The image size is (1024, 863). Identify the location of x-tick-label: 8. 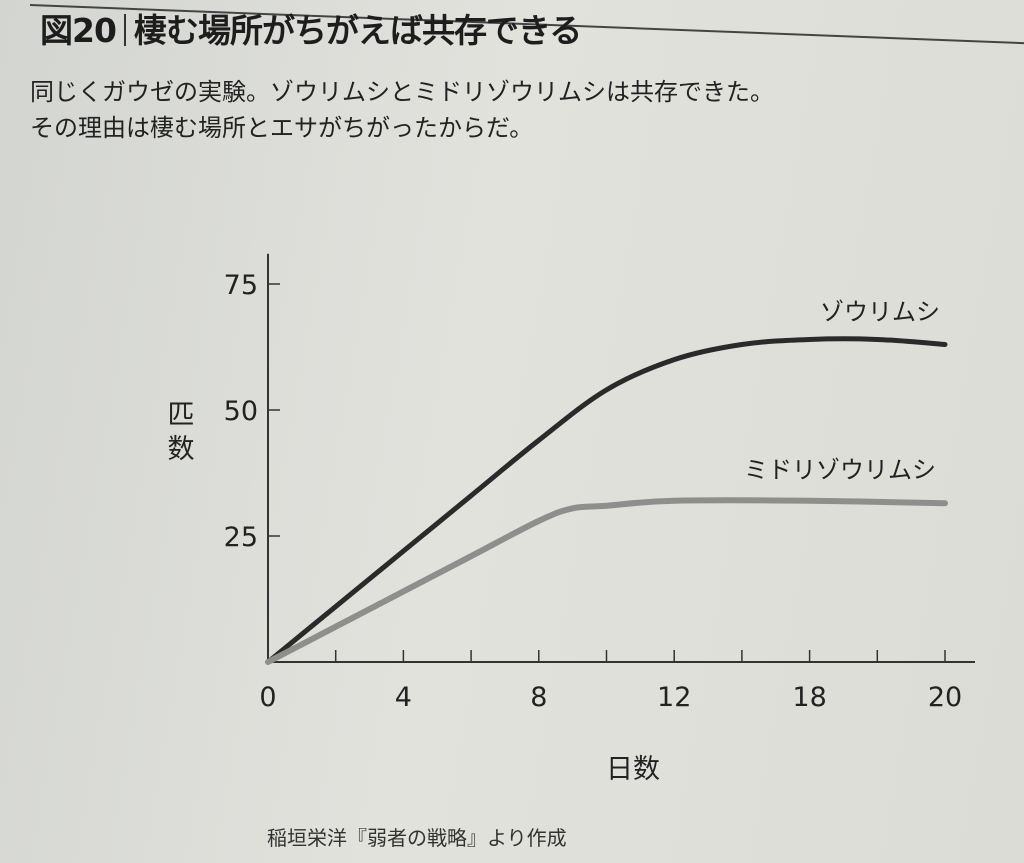
(538, 697).